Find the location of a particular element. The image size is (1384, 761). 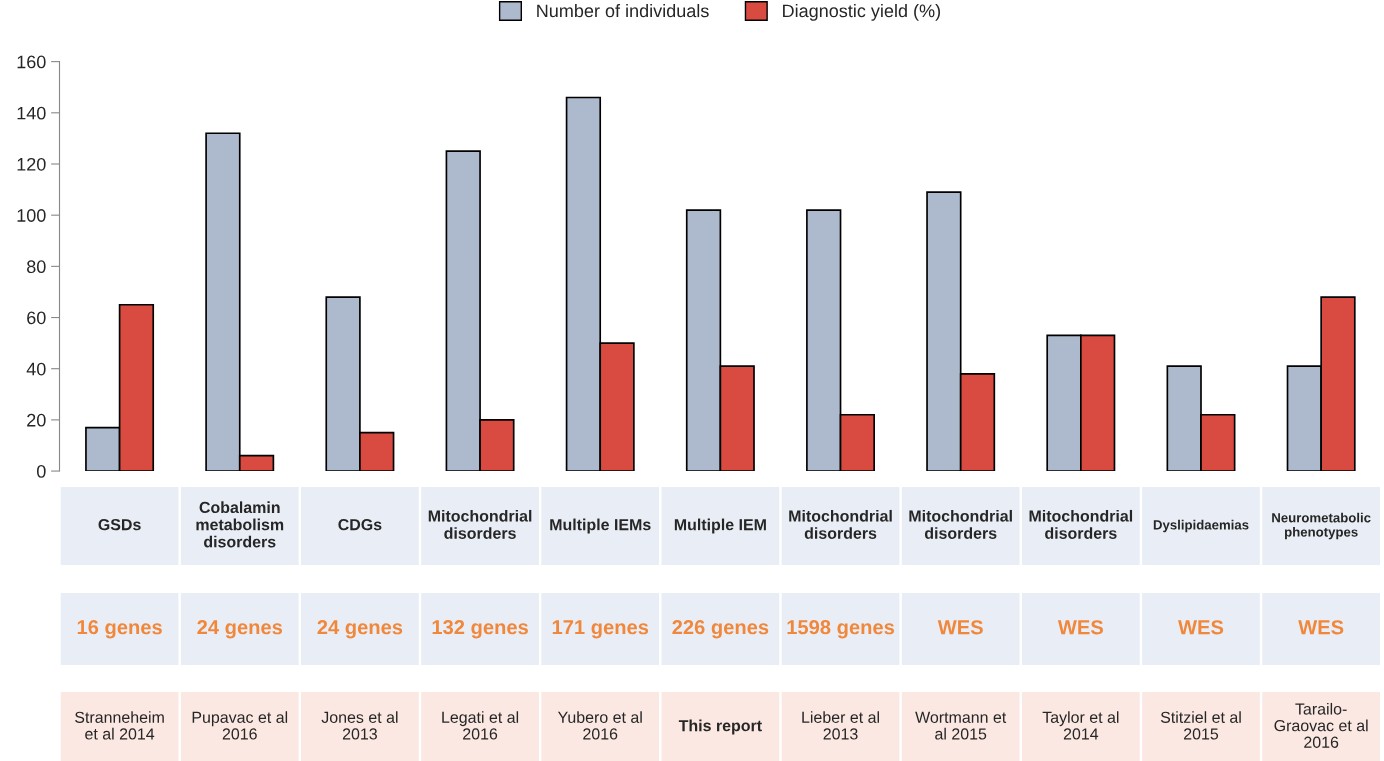

text: Jones et al 2013 is located at coordinates (359, 725).